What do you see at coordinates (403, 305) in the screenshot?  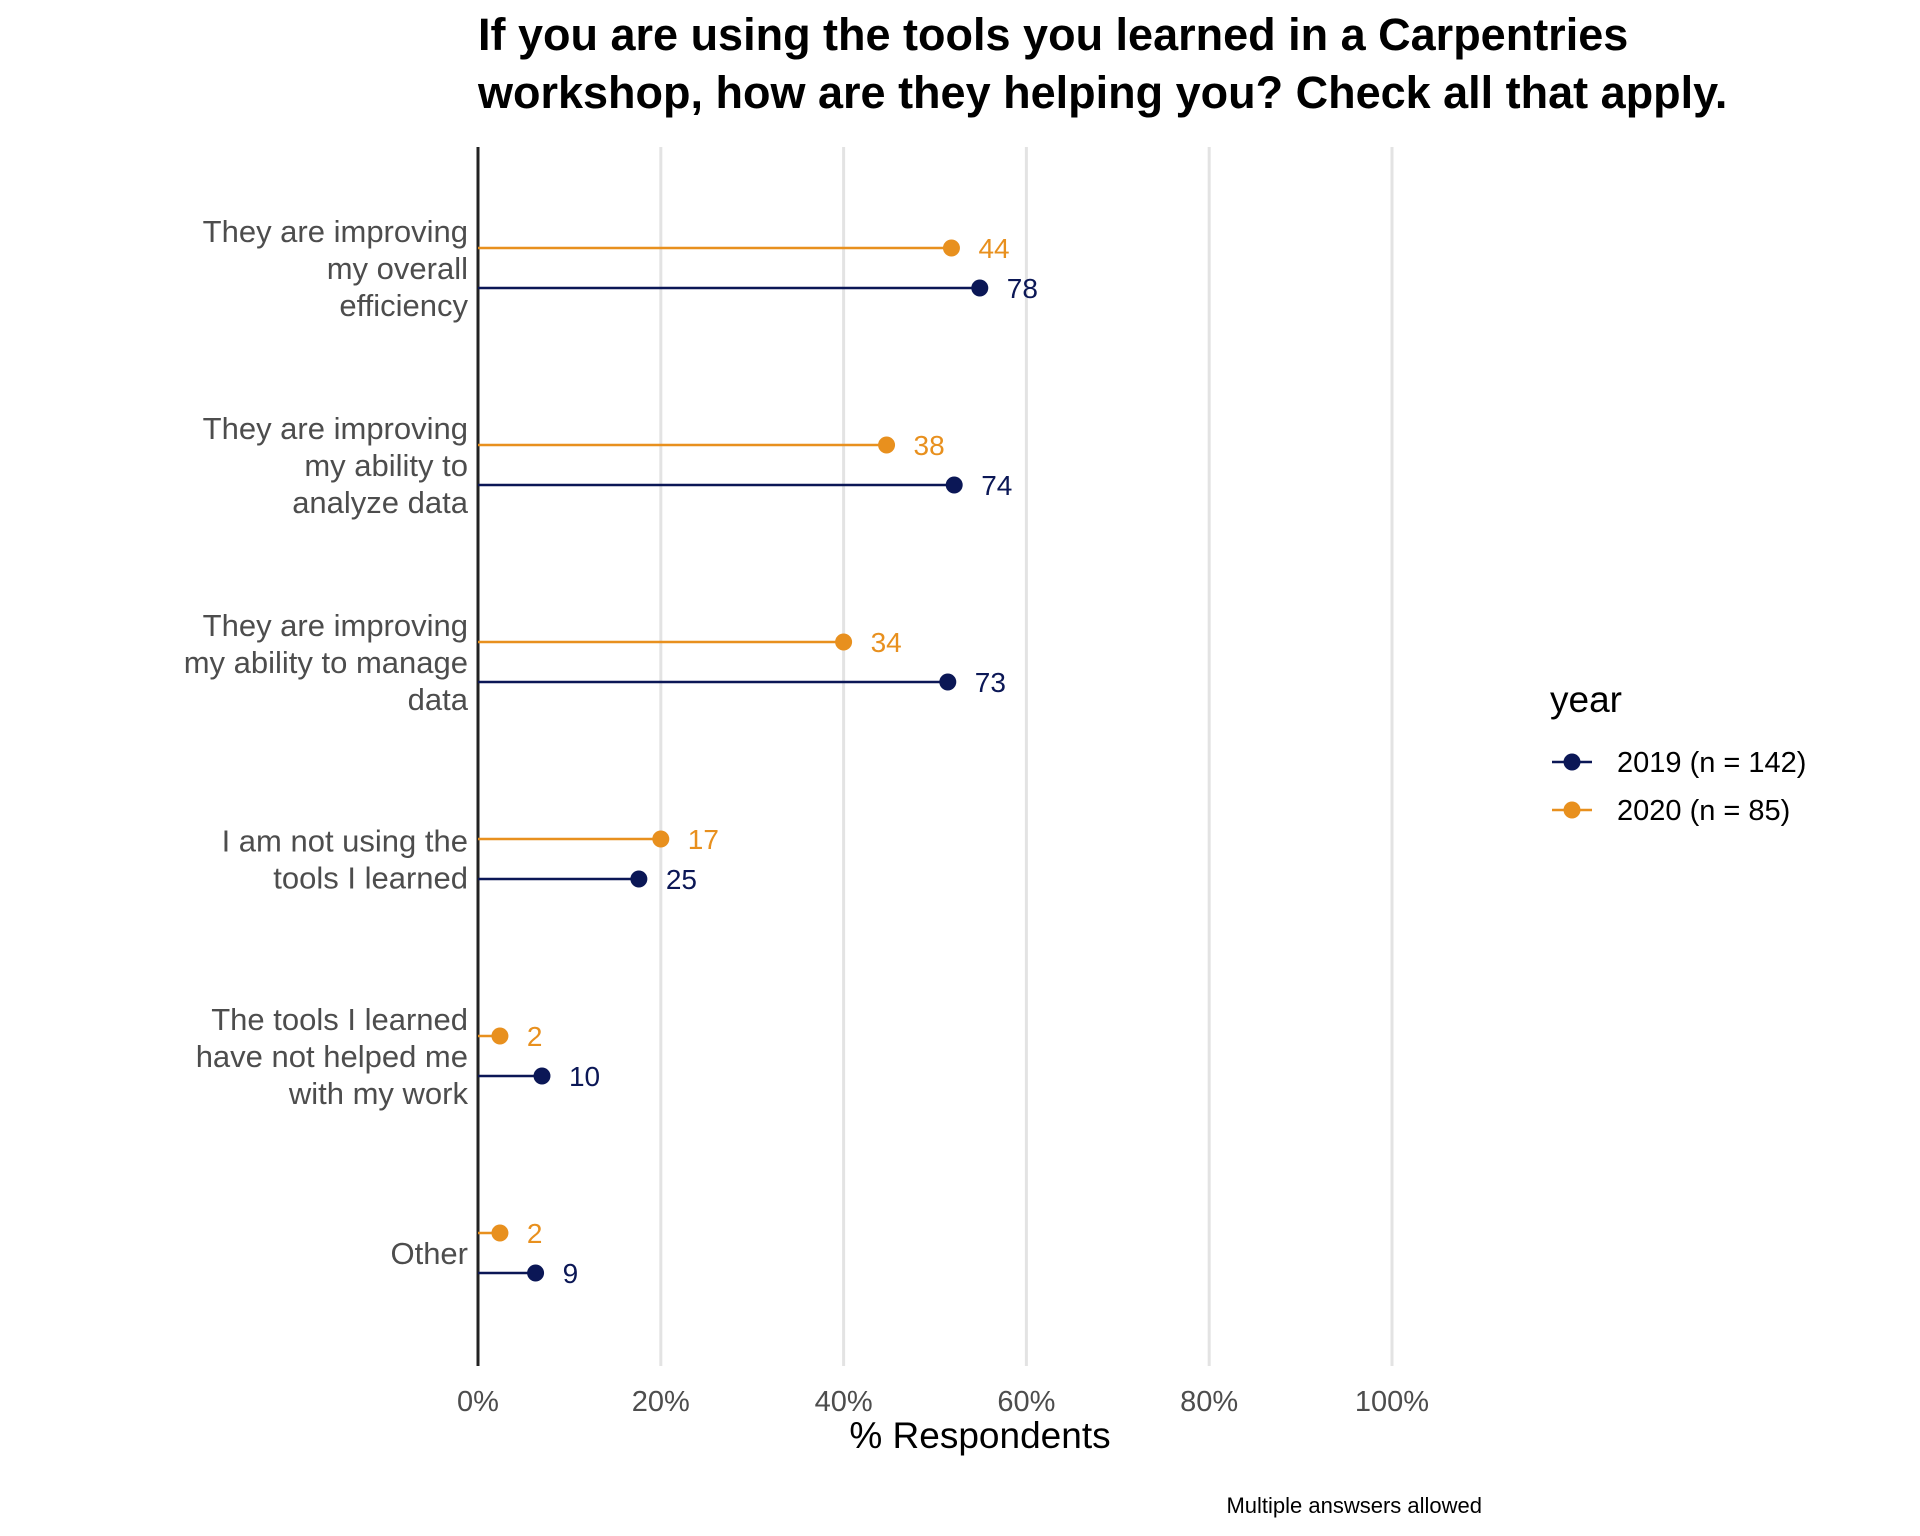 I see `category-label-line: efficiency` at bounding box center [403, 305].